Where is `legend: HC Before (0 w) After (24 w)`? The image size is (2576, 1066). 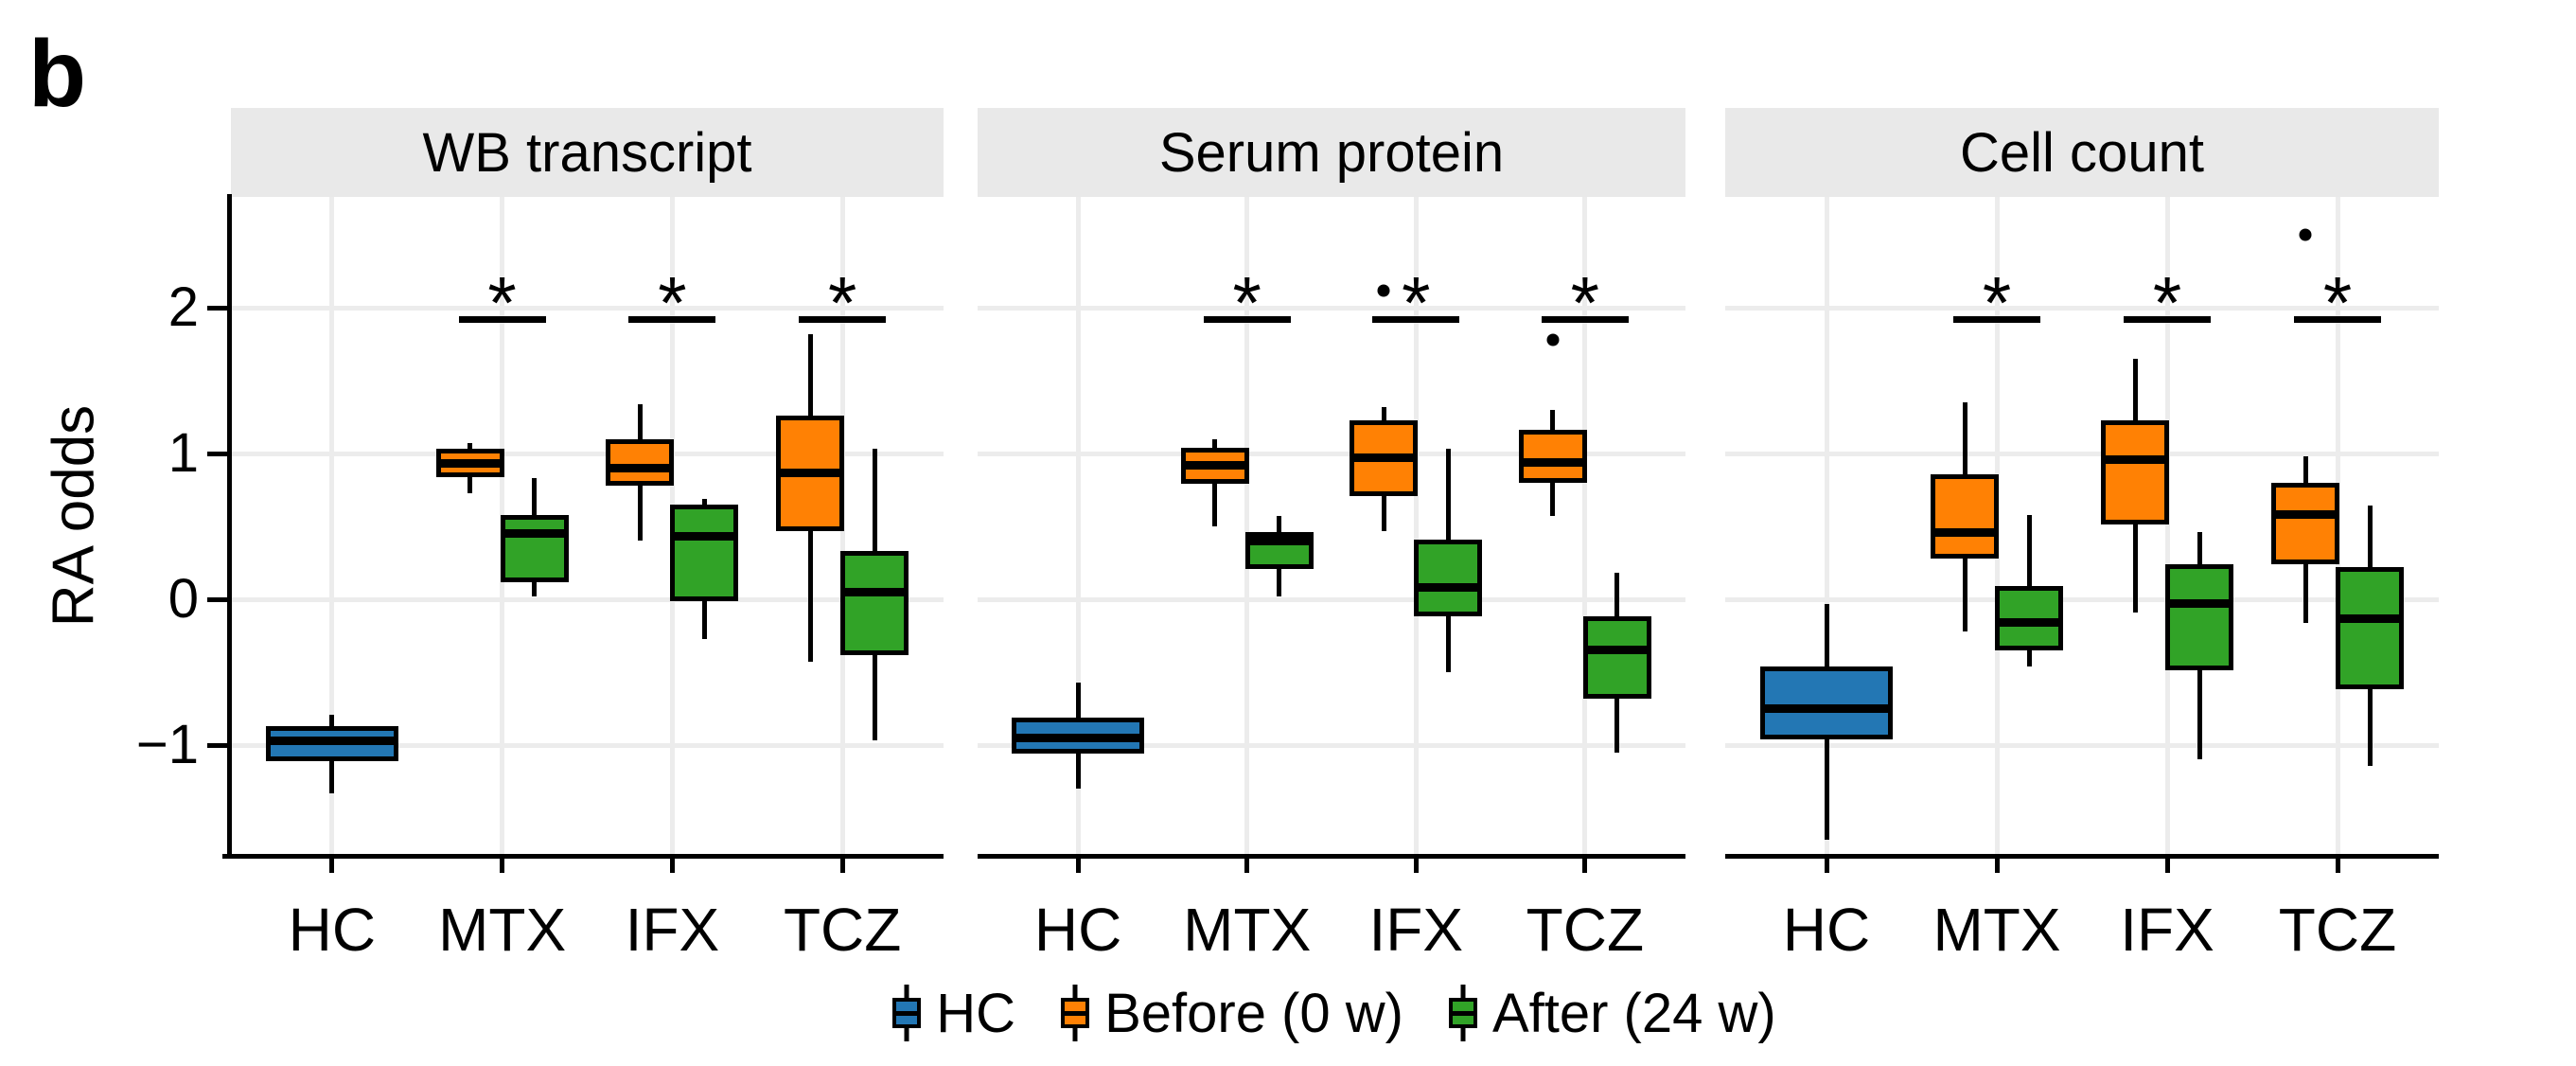 legend: HC Before (0 w) After (24 w) is located at coordinates (1334, 1013).